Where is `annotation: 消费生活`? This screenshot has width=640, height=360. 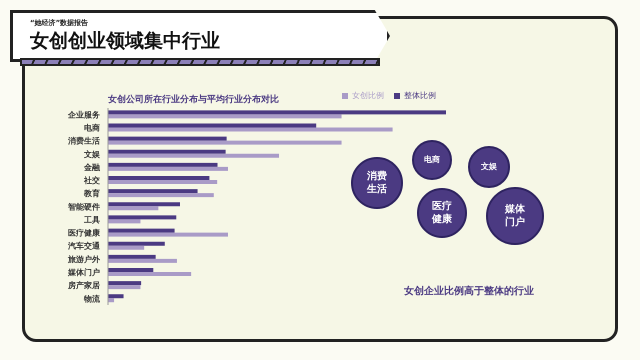
annotation: 消费生活 is located at coordinates (377, 183).